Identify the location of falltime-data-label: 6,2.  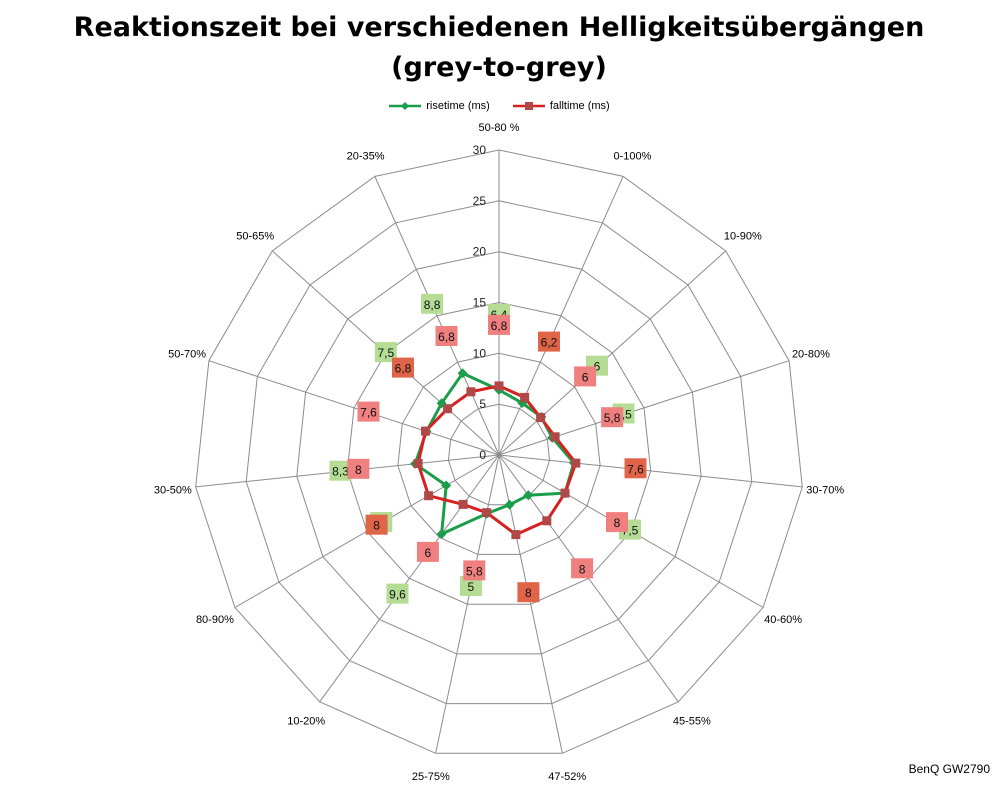
(549, 343).